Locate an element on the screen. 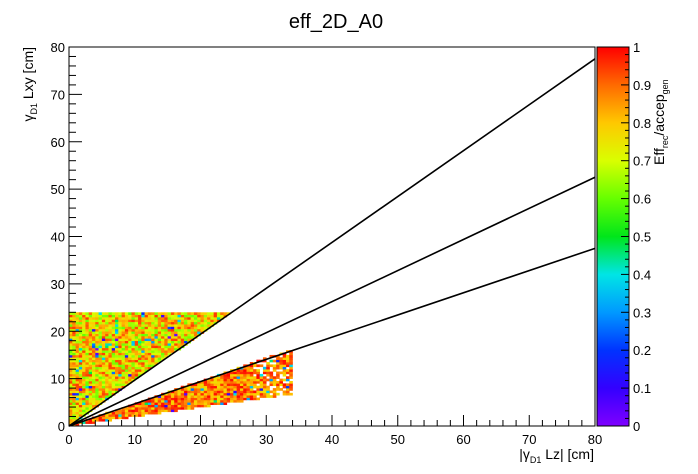 This screenshot has height=474, width=698. x-axis-label-post: Lz| [cm] is located at coordinates (567, 454).